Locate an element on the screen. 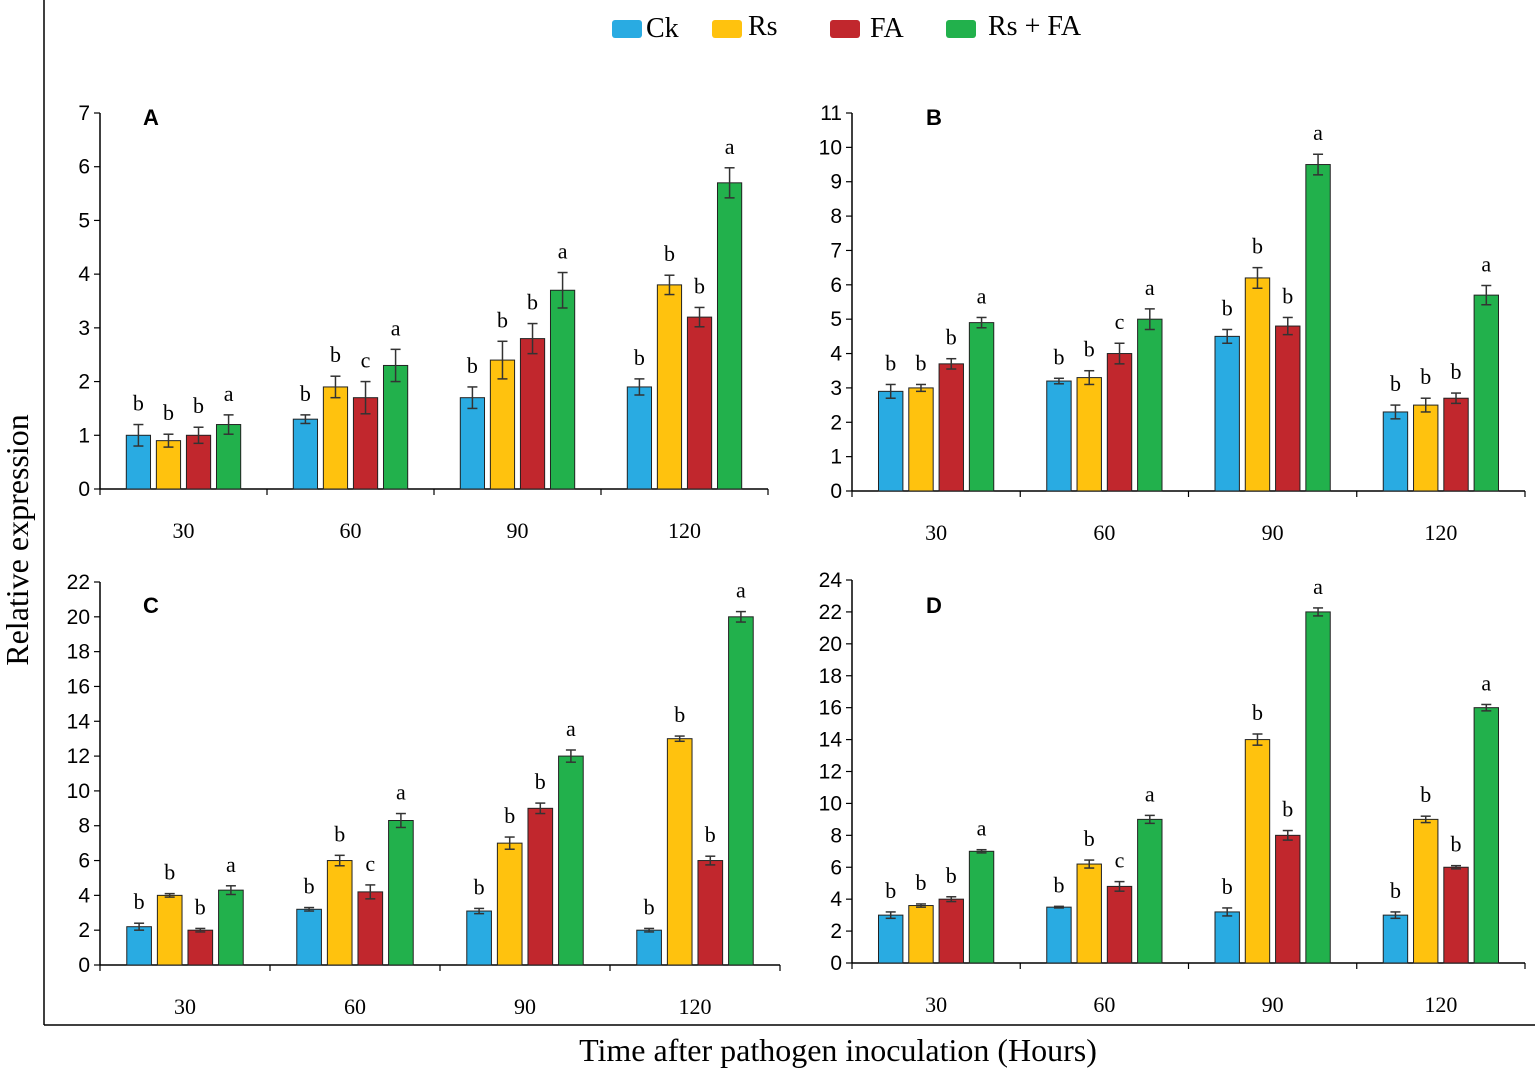 Image resolution: width=1535 pixels, height=1068 pixels. panel-a-y-tick-label: 0 is located at coordinates (84, 489).